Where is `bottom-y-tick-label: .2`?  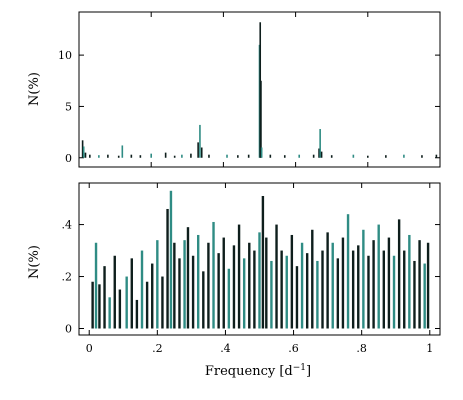
bottom-y-tick-label: .2 is located at coordinates (67, 277).